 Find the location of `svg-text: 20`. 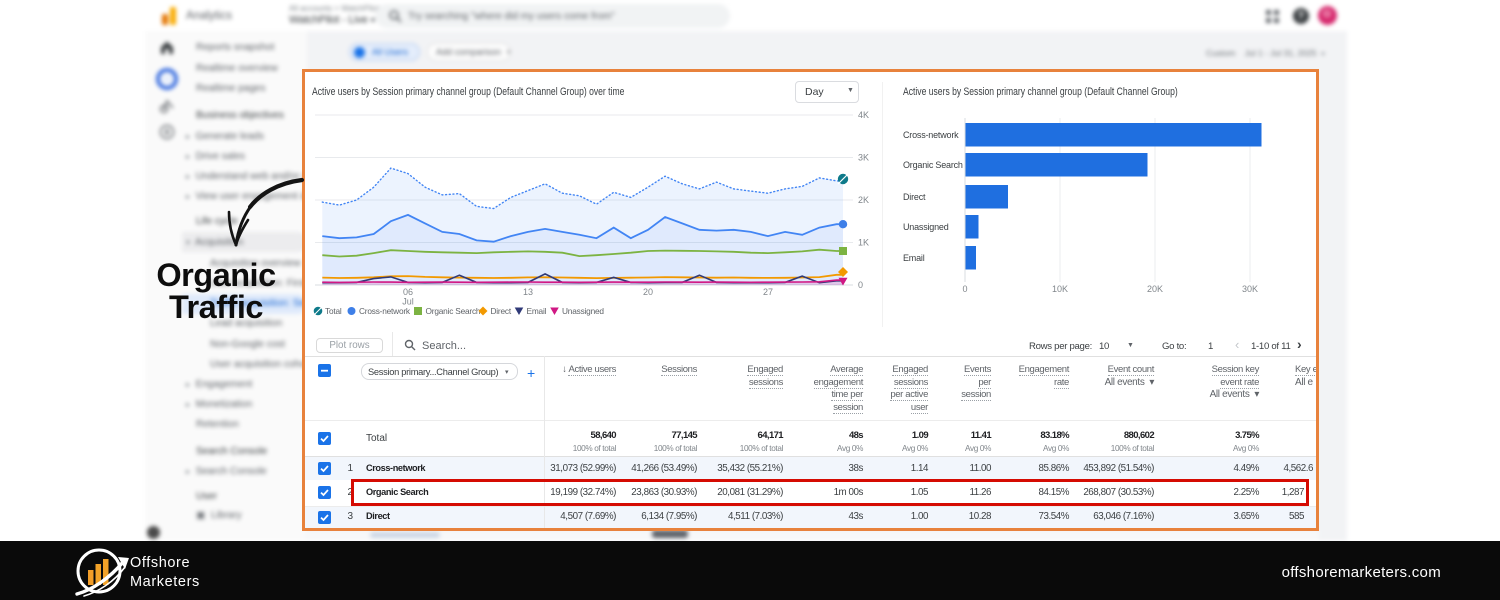

svg-text: 20 is located at coordinates (648, 292).